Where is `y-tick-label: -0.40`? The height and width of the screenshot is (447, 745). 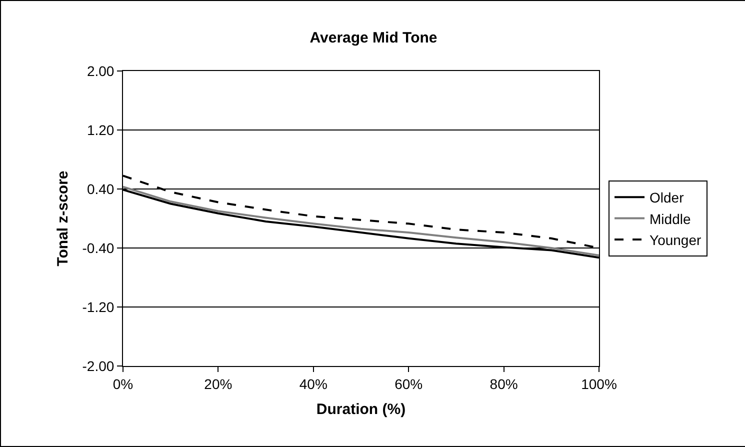 y-tick-label: -0.40 is located at coordinates (98, 248).